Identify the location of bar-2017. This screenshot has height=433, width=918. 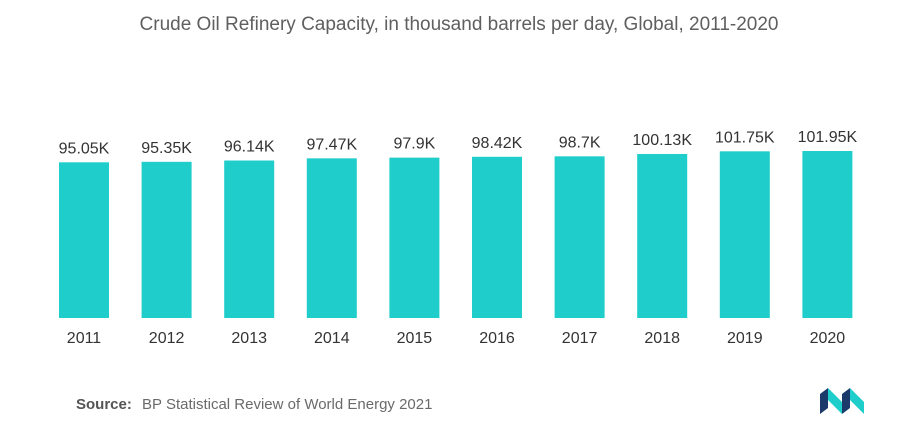
(579, 237).